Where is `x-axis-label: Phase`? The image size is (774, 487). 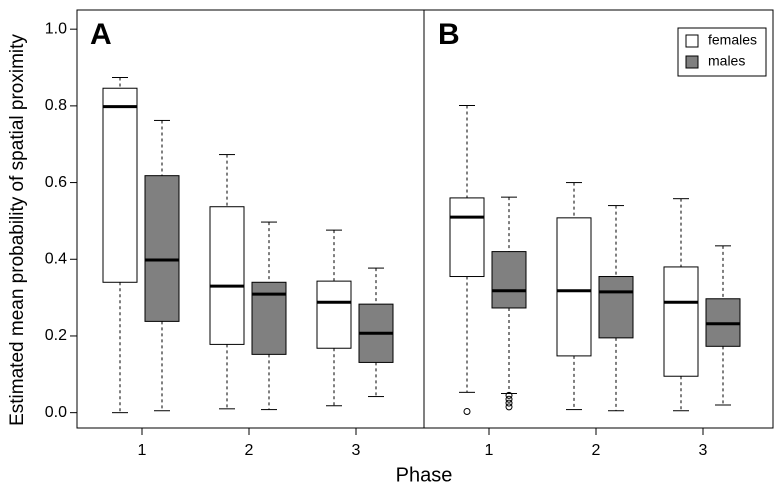
x-axis-label: Phase is located at coordinates (424, 475).